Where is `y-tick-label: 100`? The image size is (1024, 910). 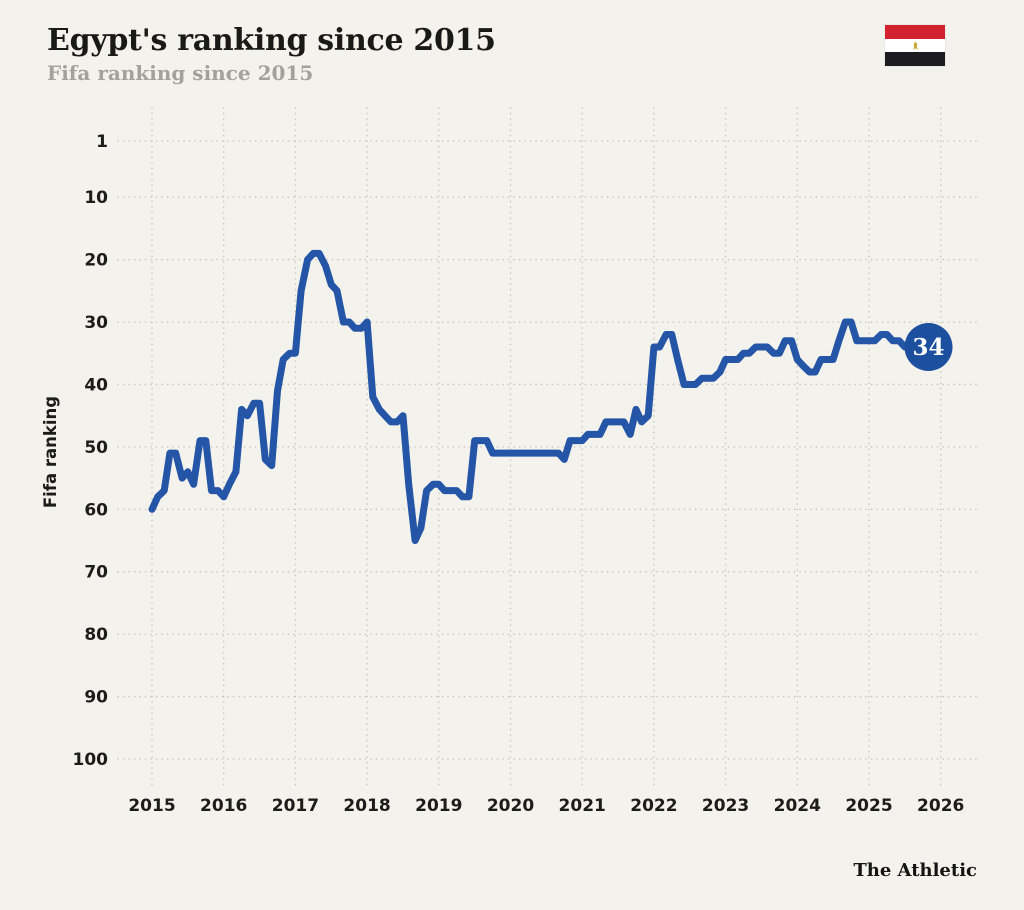
y-tick-label: 100 is located at coordinates (91, 760).